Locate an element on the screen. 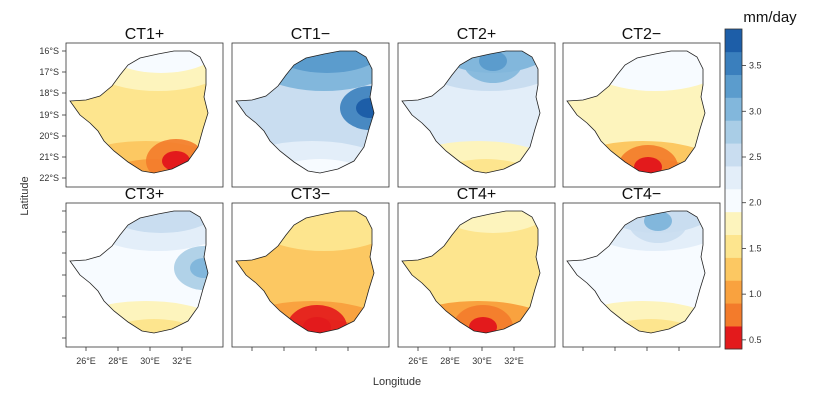 Image resolution: width=822 pixels, height=404 pixels. y-axis-label: Latitude is located at coordinates (25, 195).